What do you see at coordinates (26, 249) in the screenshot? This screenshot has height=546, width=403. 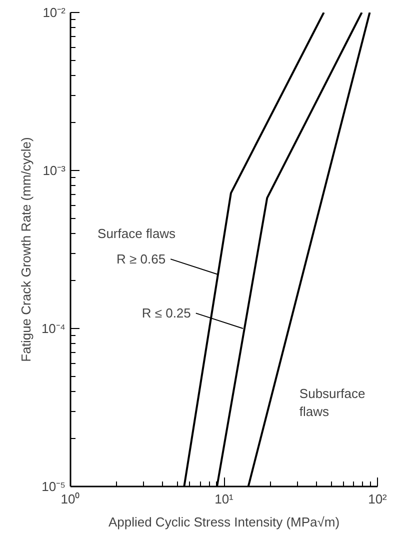 I see `y-axis-title: Fatigue Crack Growth Rate (mm/cycle)` at bounding box center [26, 249].